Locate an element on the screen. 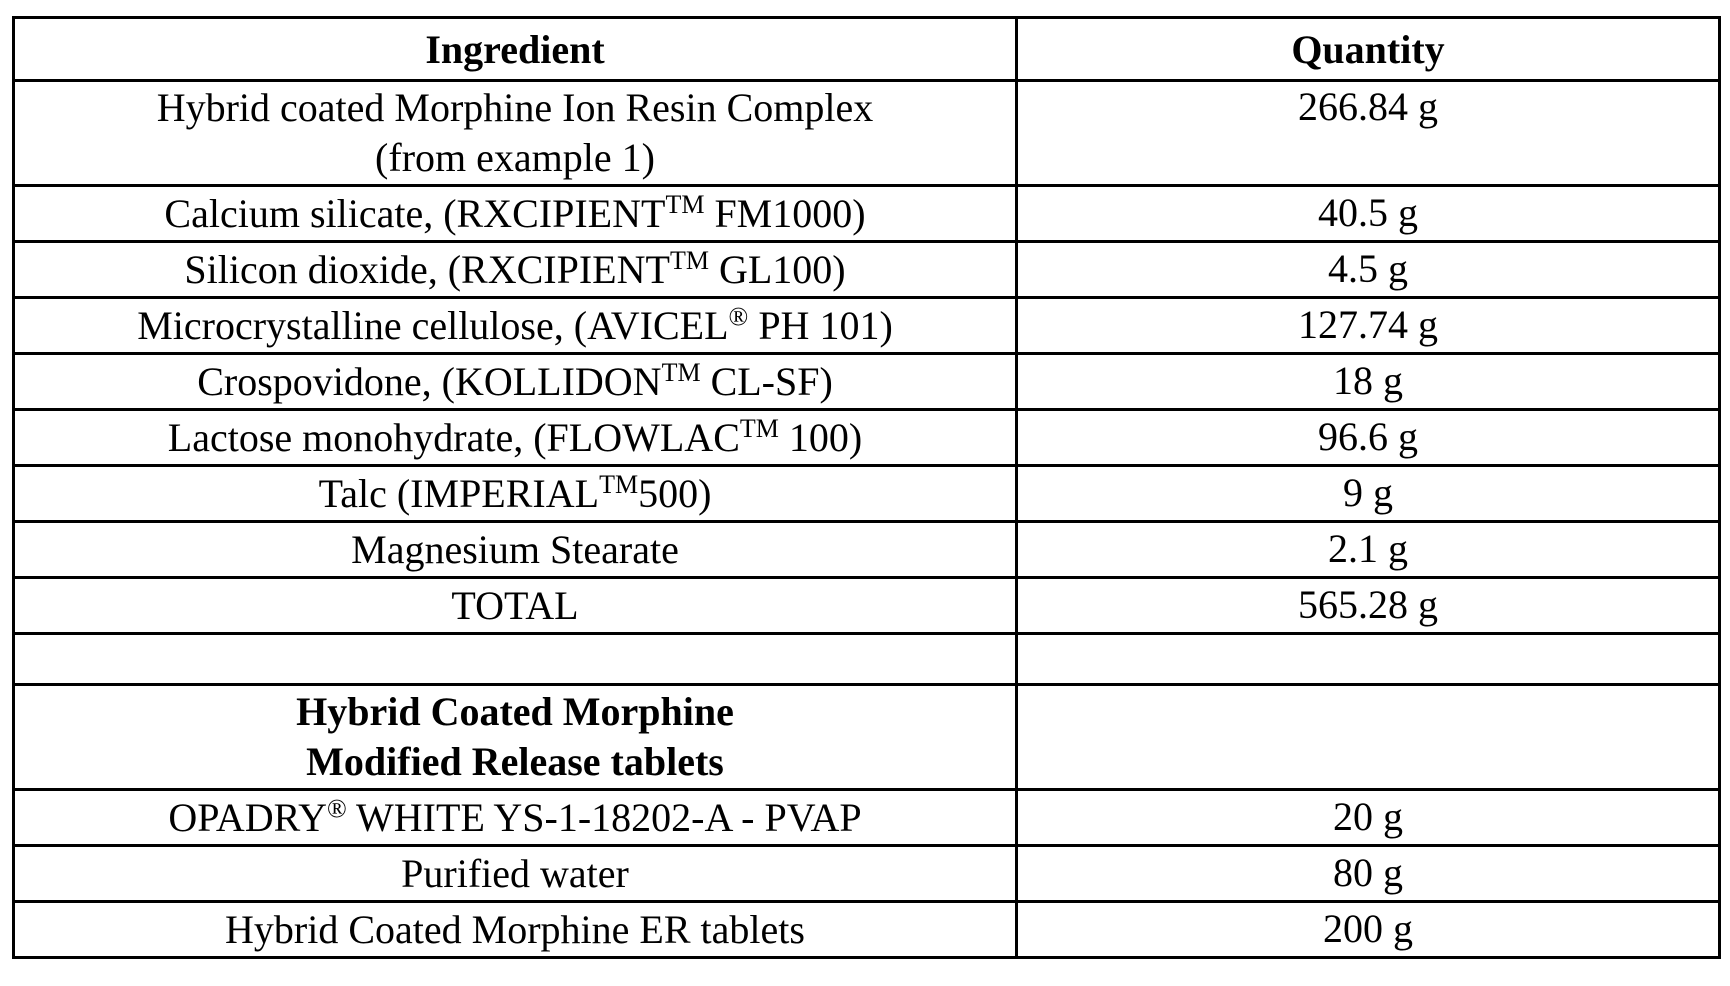  ingredient-cell: Crospovidone, (KOLLIDONTM CL-SF) is located at coordinates (515, 381).